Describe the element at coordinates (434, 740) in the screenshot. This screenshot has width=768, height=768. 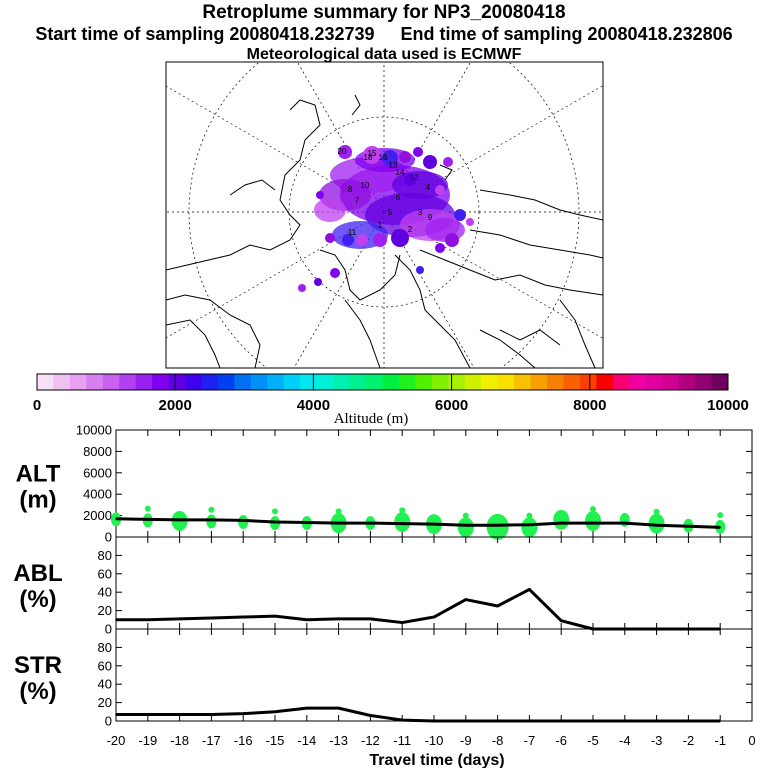
I see `x-tick-label: -10` at that location.